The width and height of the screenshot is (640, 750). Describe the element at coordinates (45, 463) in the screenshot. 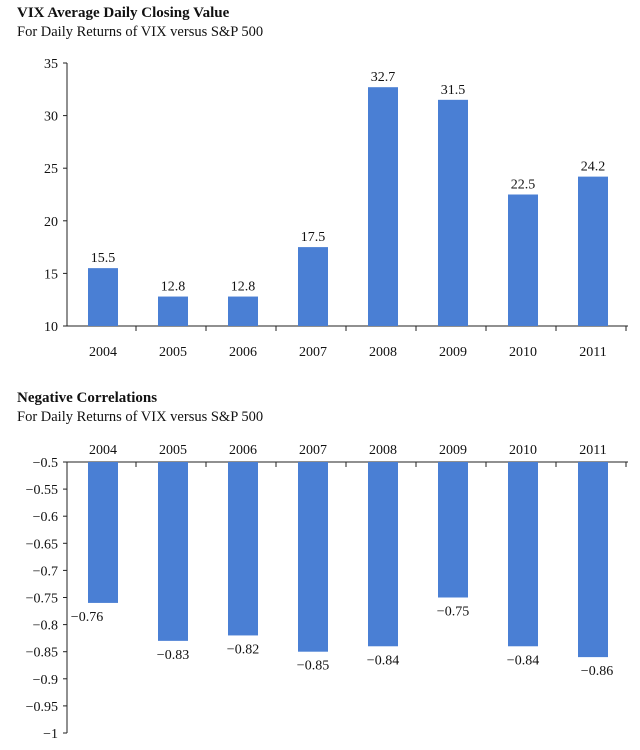

I see `y-tick-label: −0.5` at that location.